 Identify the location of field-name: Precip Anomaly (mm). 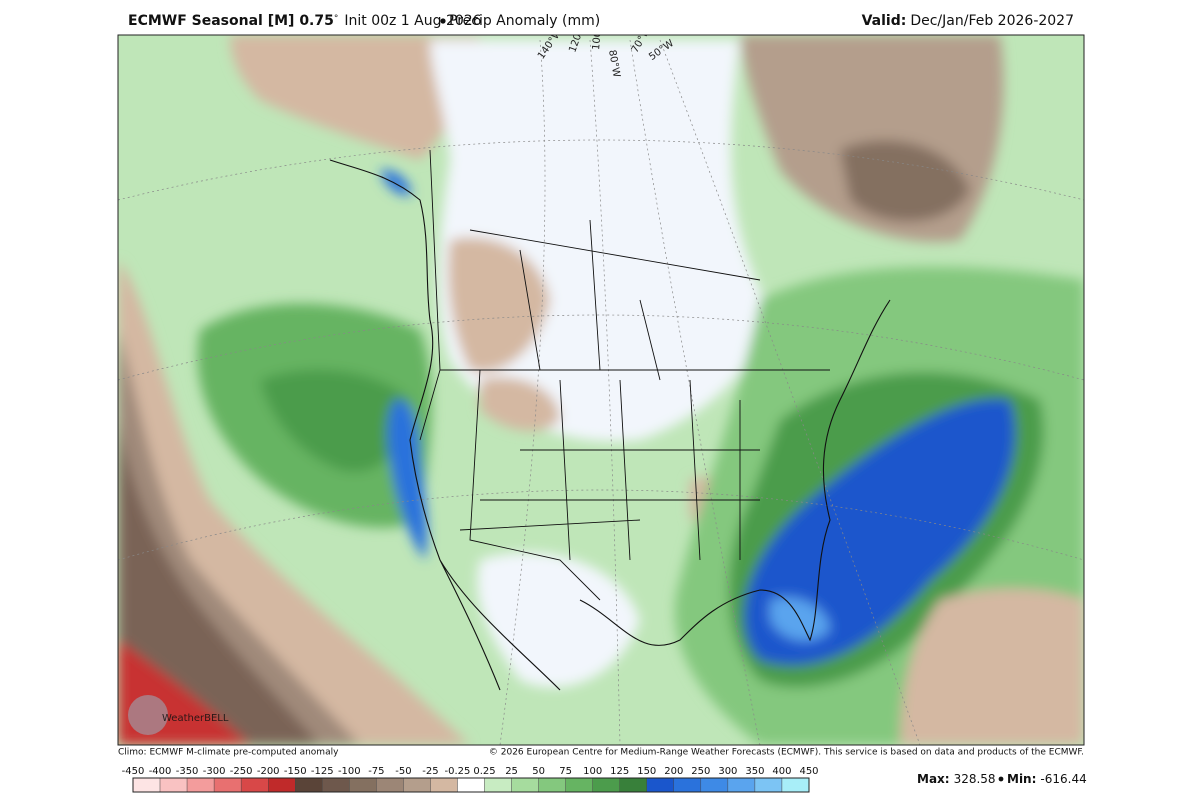
(524, 21).